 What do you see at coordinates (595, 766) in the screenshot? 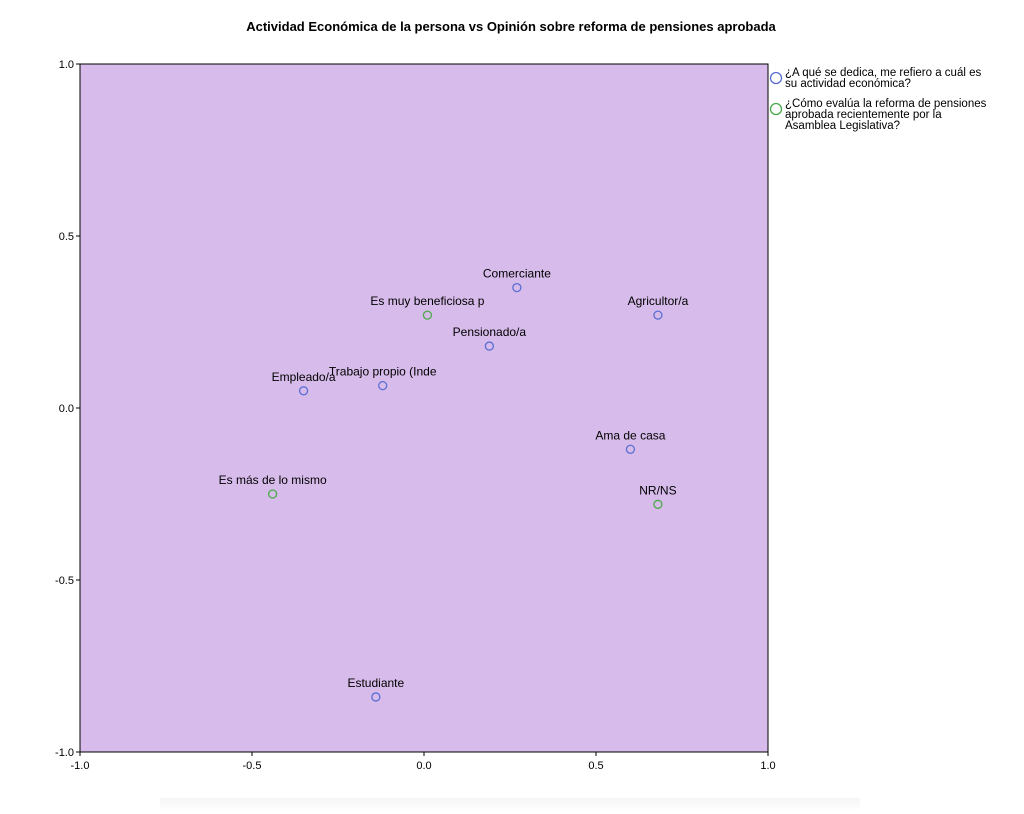
I see `x-tick-label: 0.5` at bounding box center [595, 766].